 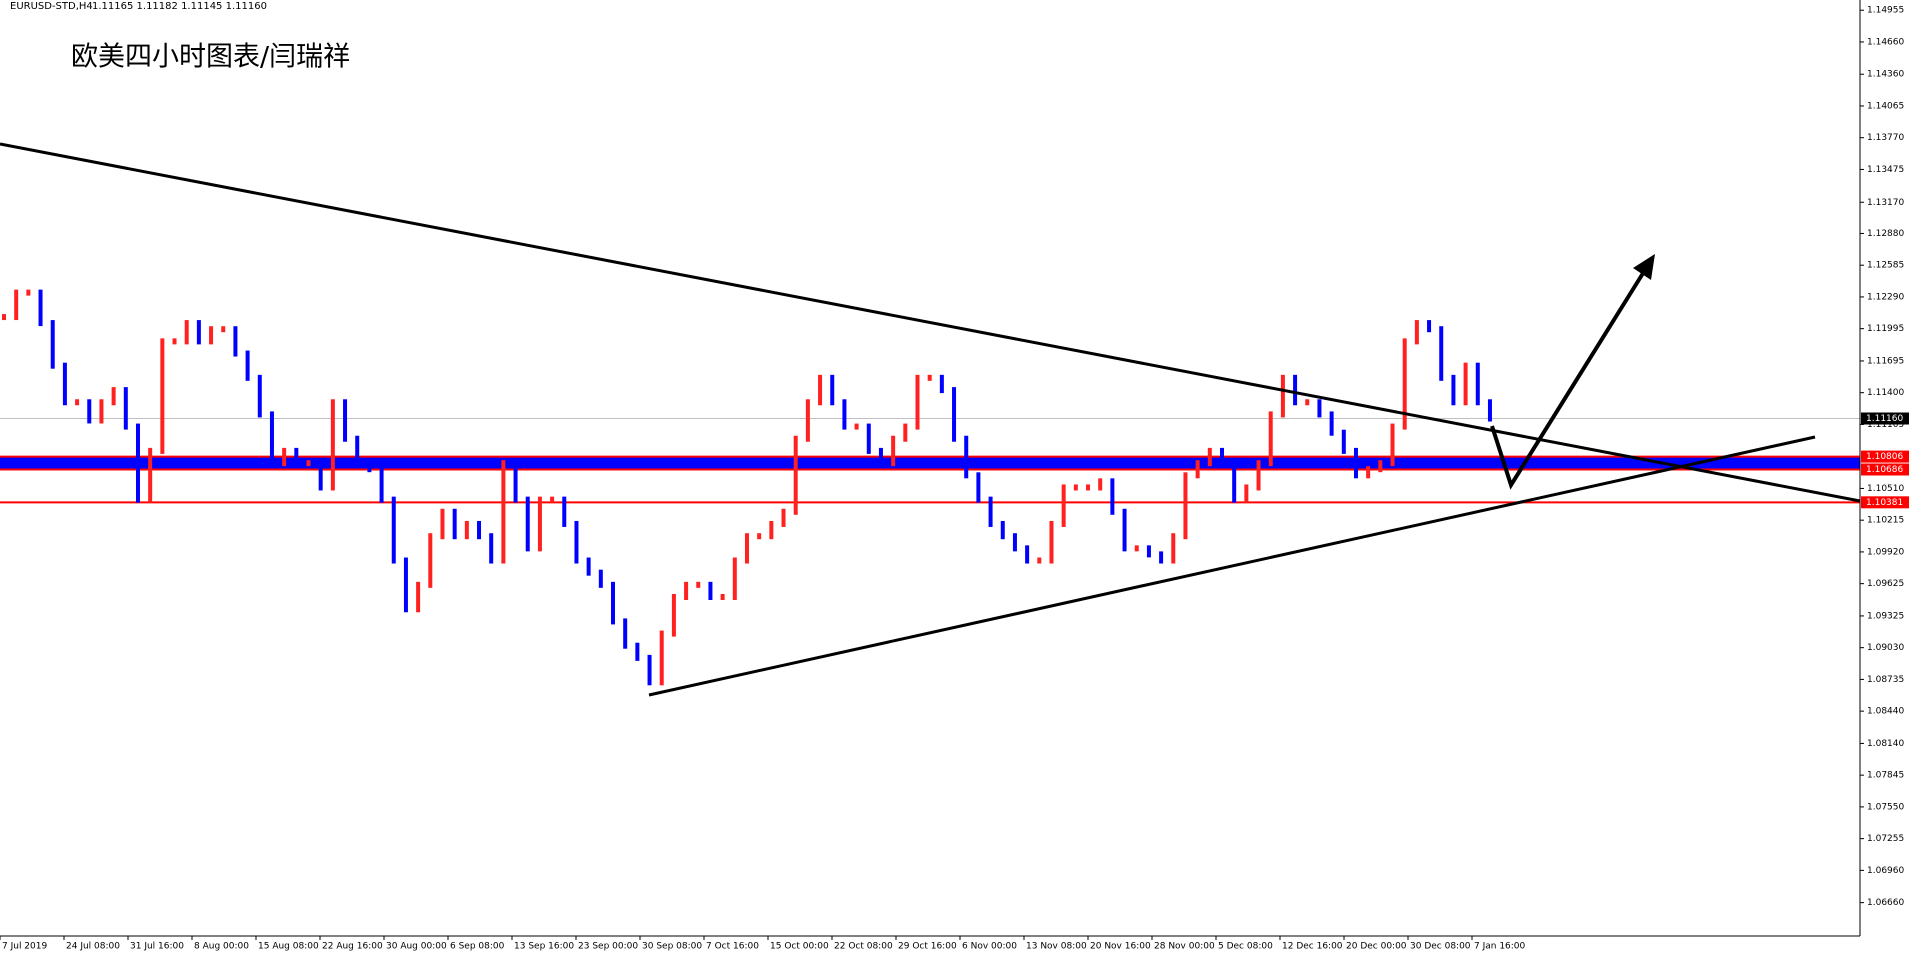 What do you see at coordinates (210, 57) in the screenshot?
I see `chart-title: 欧美四小时图表/闫瑞祥` at bounding box center [210, 57].